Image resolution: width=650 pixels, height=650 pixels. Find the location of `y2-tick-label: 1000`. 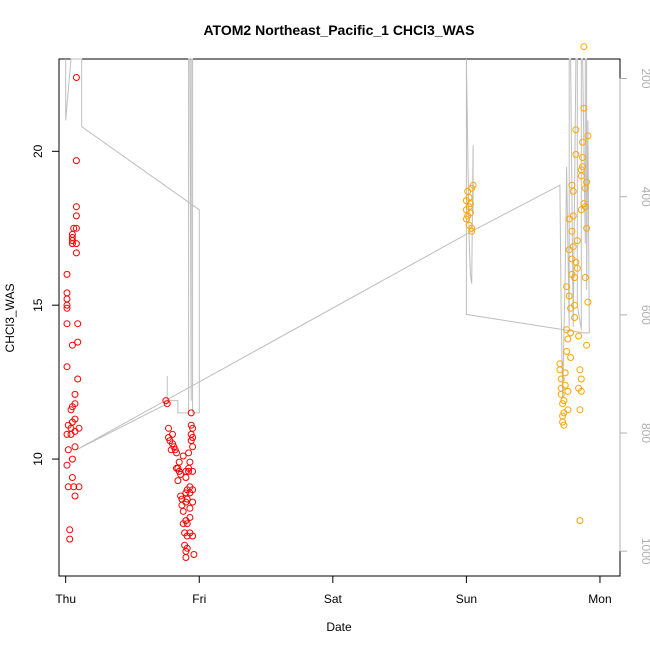

y2-tick-label: 1000 is located at coordinates (644, 551).